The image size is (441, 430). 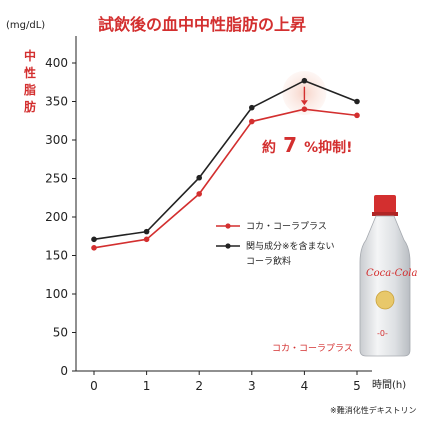 What do you see at coordinates (286, 226) in the screenshot?
I see `legend-label-plus: コカ・コーラプラス` at bounding box center [286, 226].